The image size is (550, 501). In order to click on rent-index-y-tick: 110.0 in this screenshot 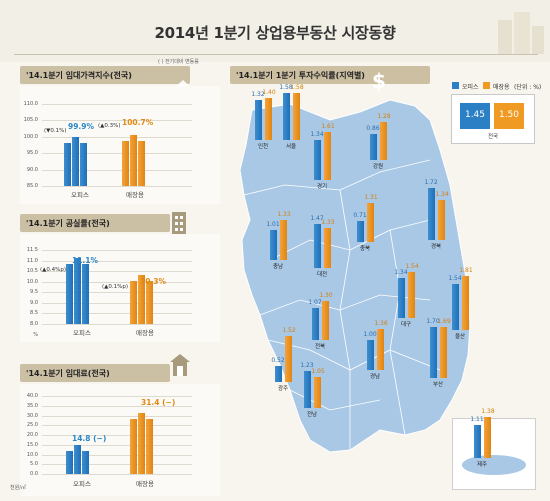, I will do `click(30, 104)`.